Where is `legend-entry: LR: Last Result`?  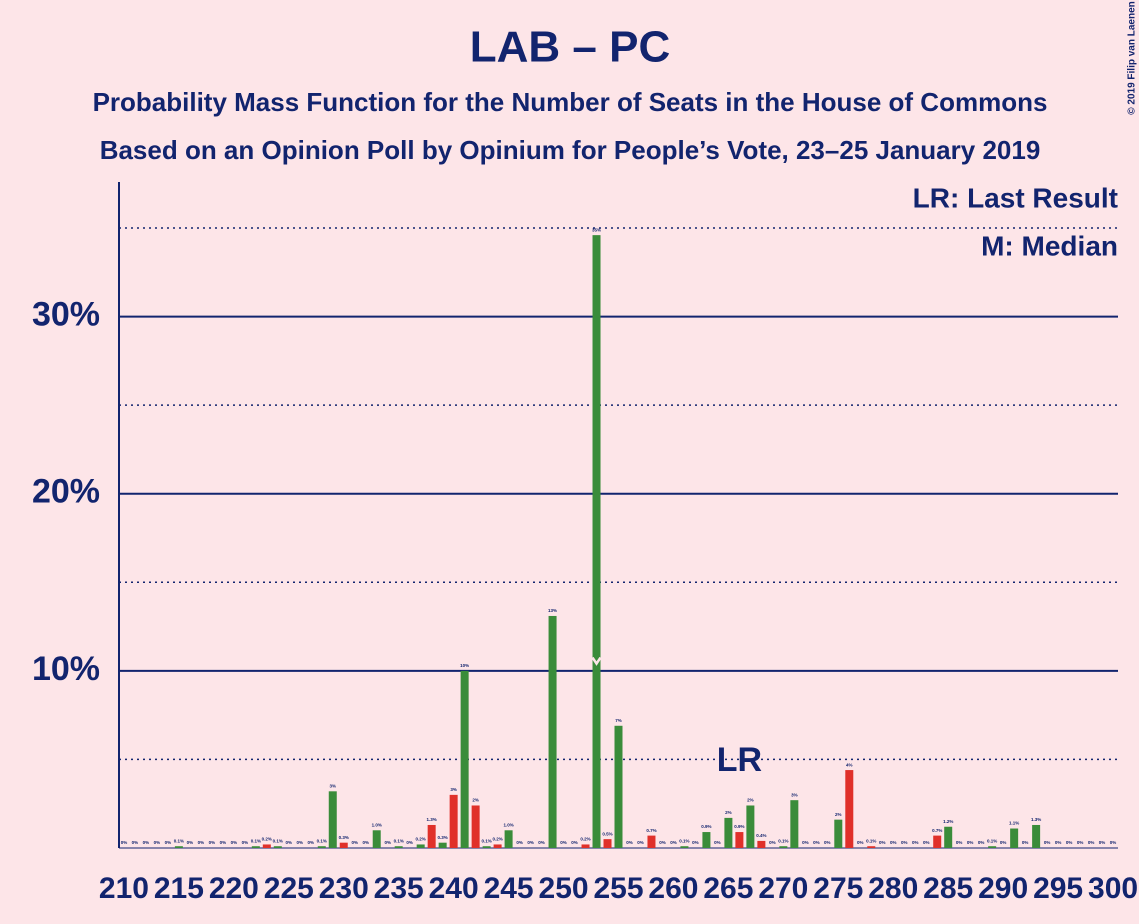 legend-entry: LR: Last Result is located at coordinates (1015, 197).